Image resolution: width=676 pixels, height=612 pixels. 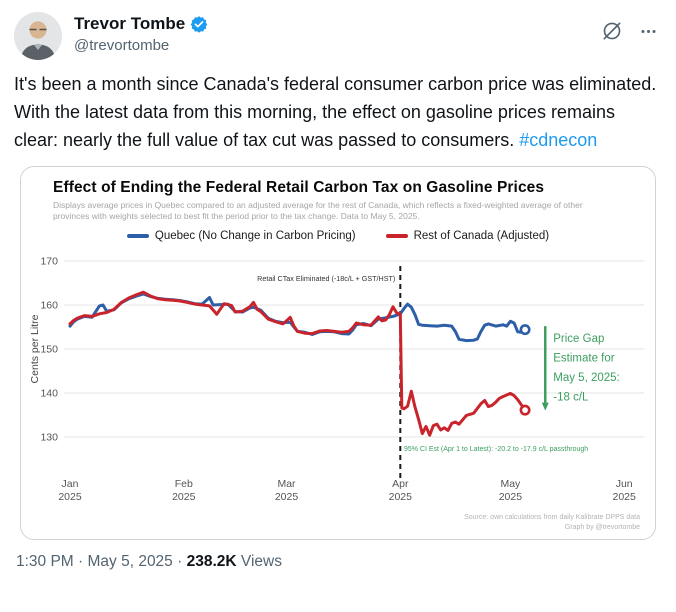 I want to click on y-tick-label: 170, so click(x=49, y=262).